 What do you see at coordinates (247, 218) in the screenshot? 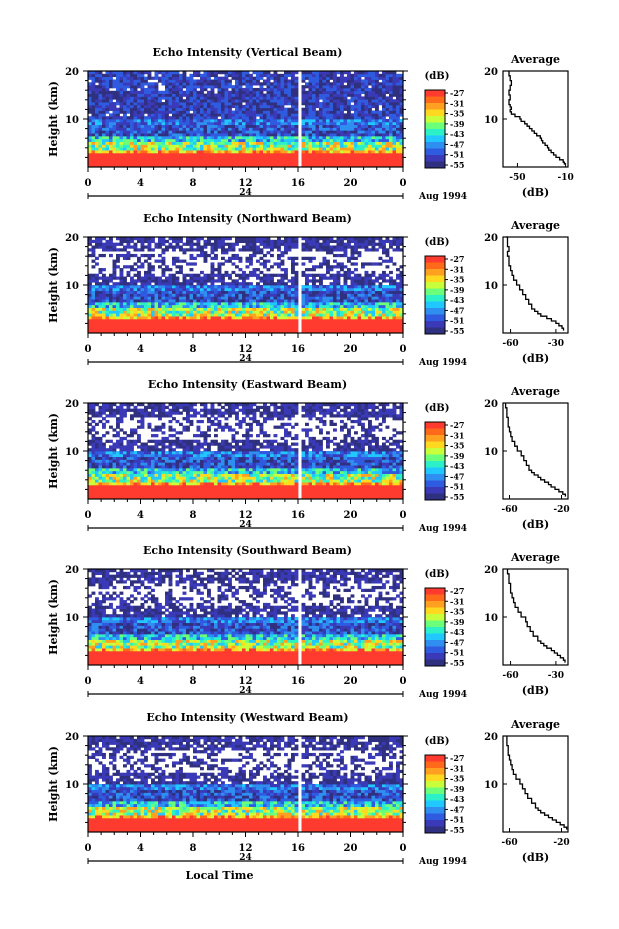
I see `panel-title: Echo Intensity (Northward Beam)` at bounding box center [247, 218].